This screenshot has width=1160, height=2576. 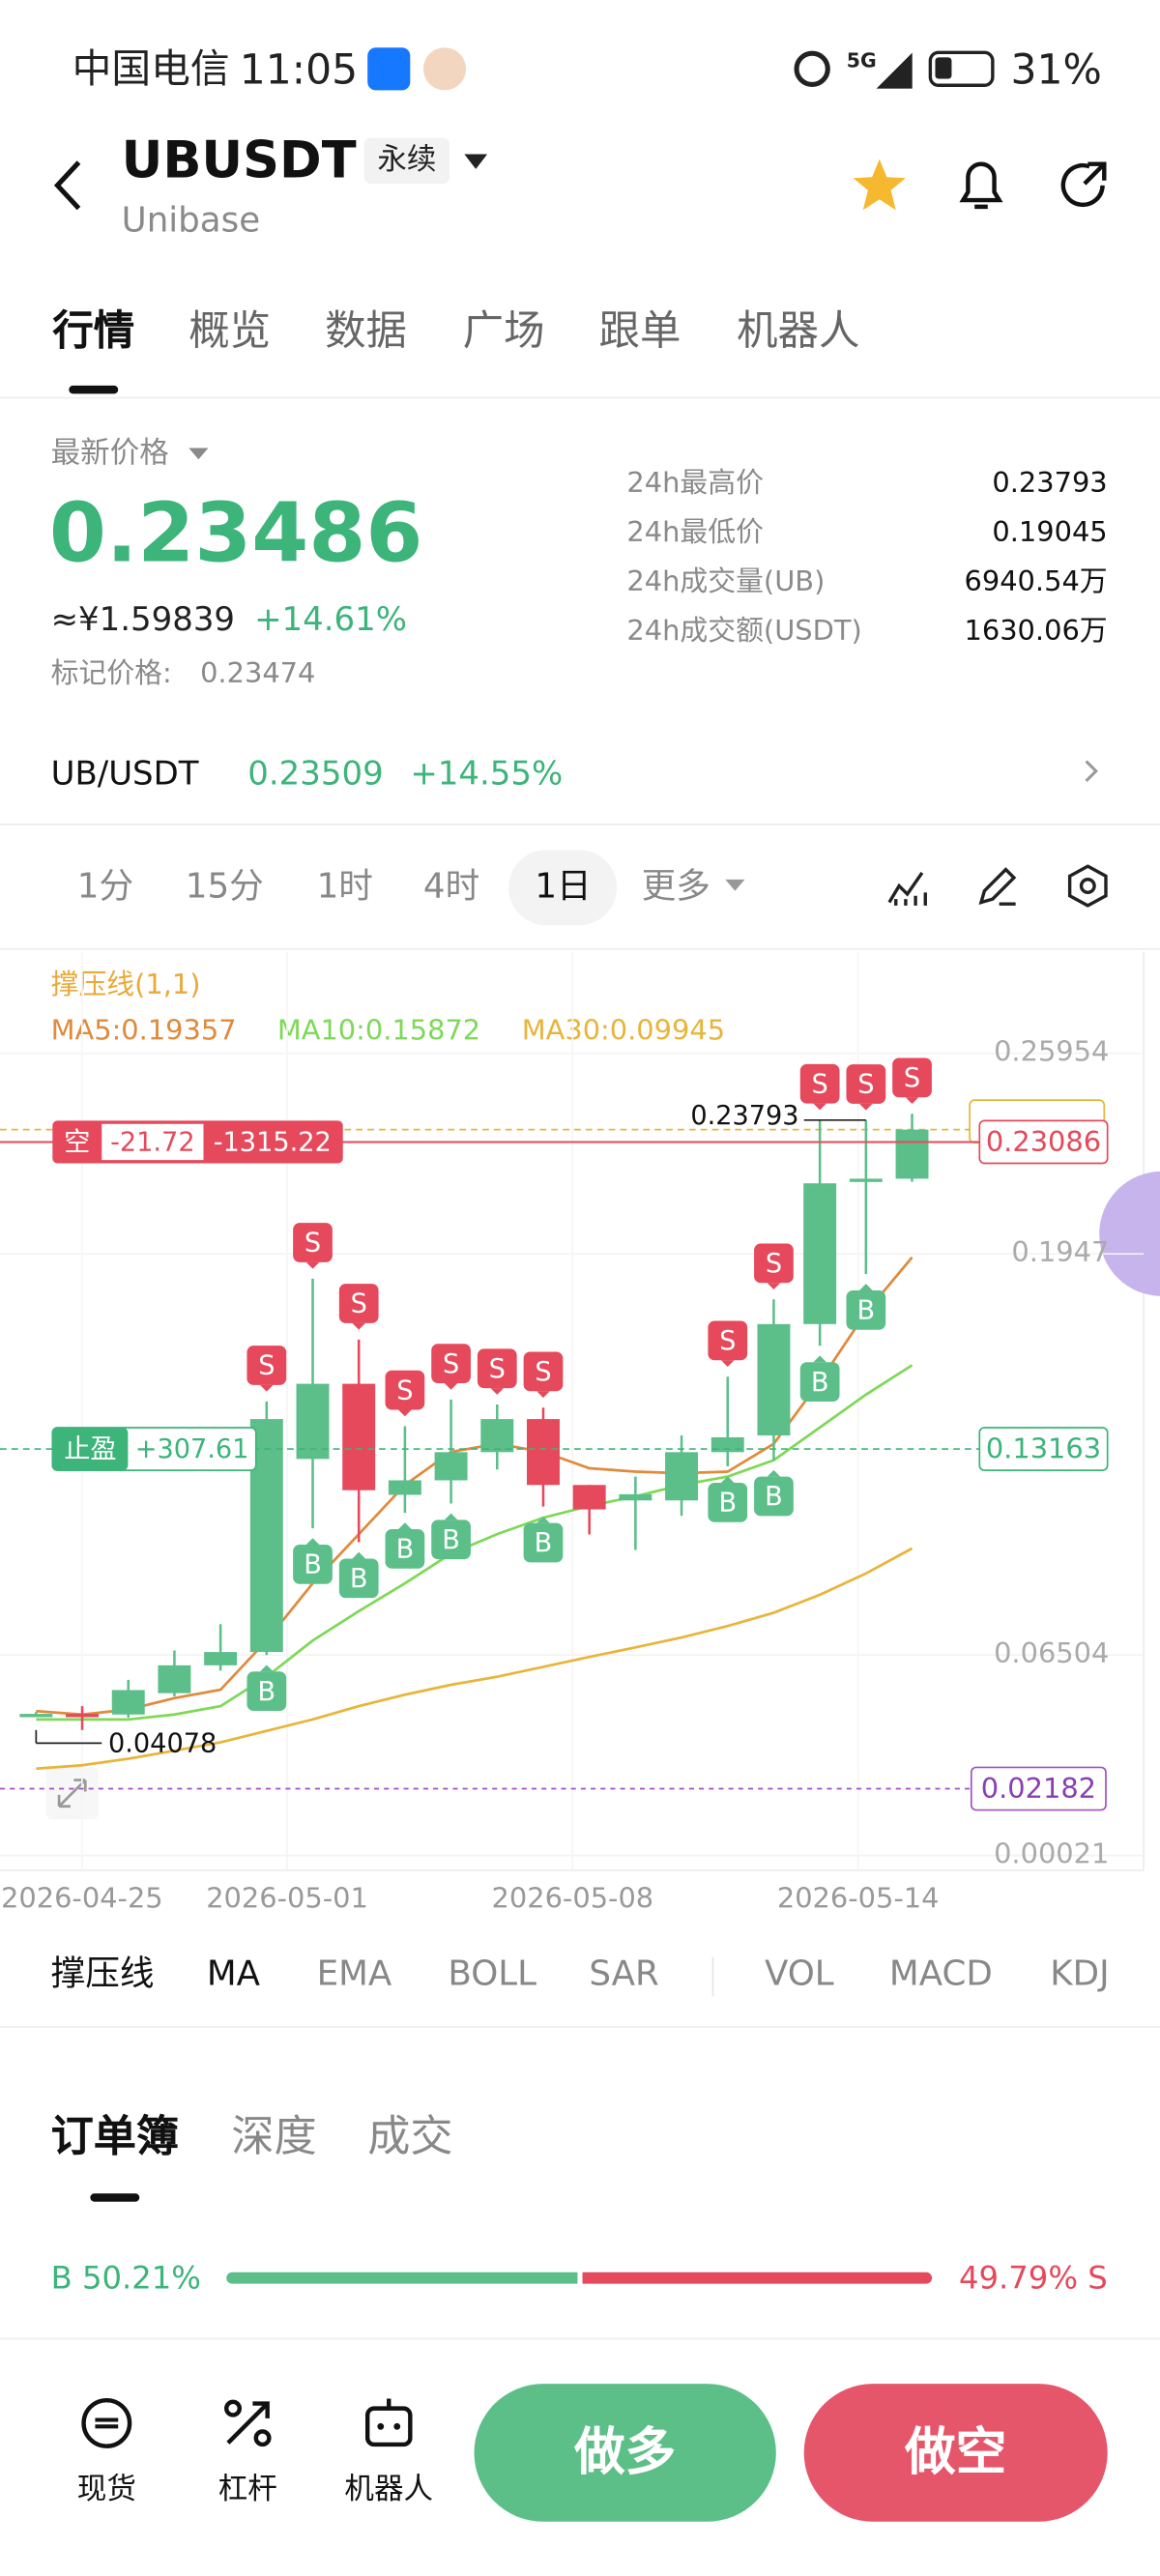 What do you see at coordinates (492, 1974) in the screenshot?
I see `indicator-tab: BOLL` at bounding box center [492, 1974].